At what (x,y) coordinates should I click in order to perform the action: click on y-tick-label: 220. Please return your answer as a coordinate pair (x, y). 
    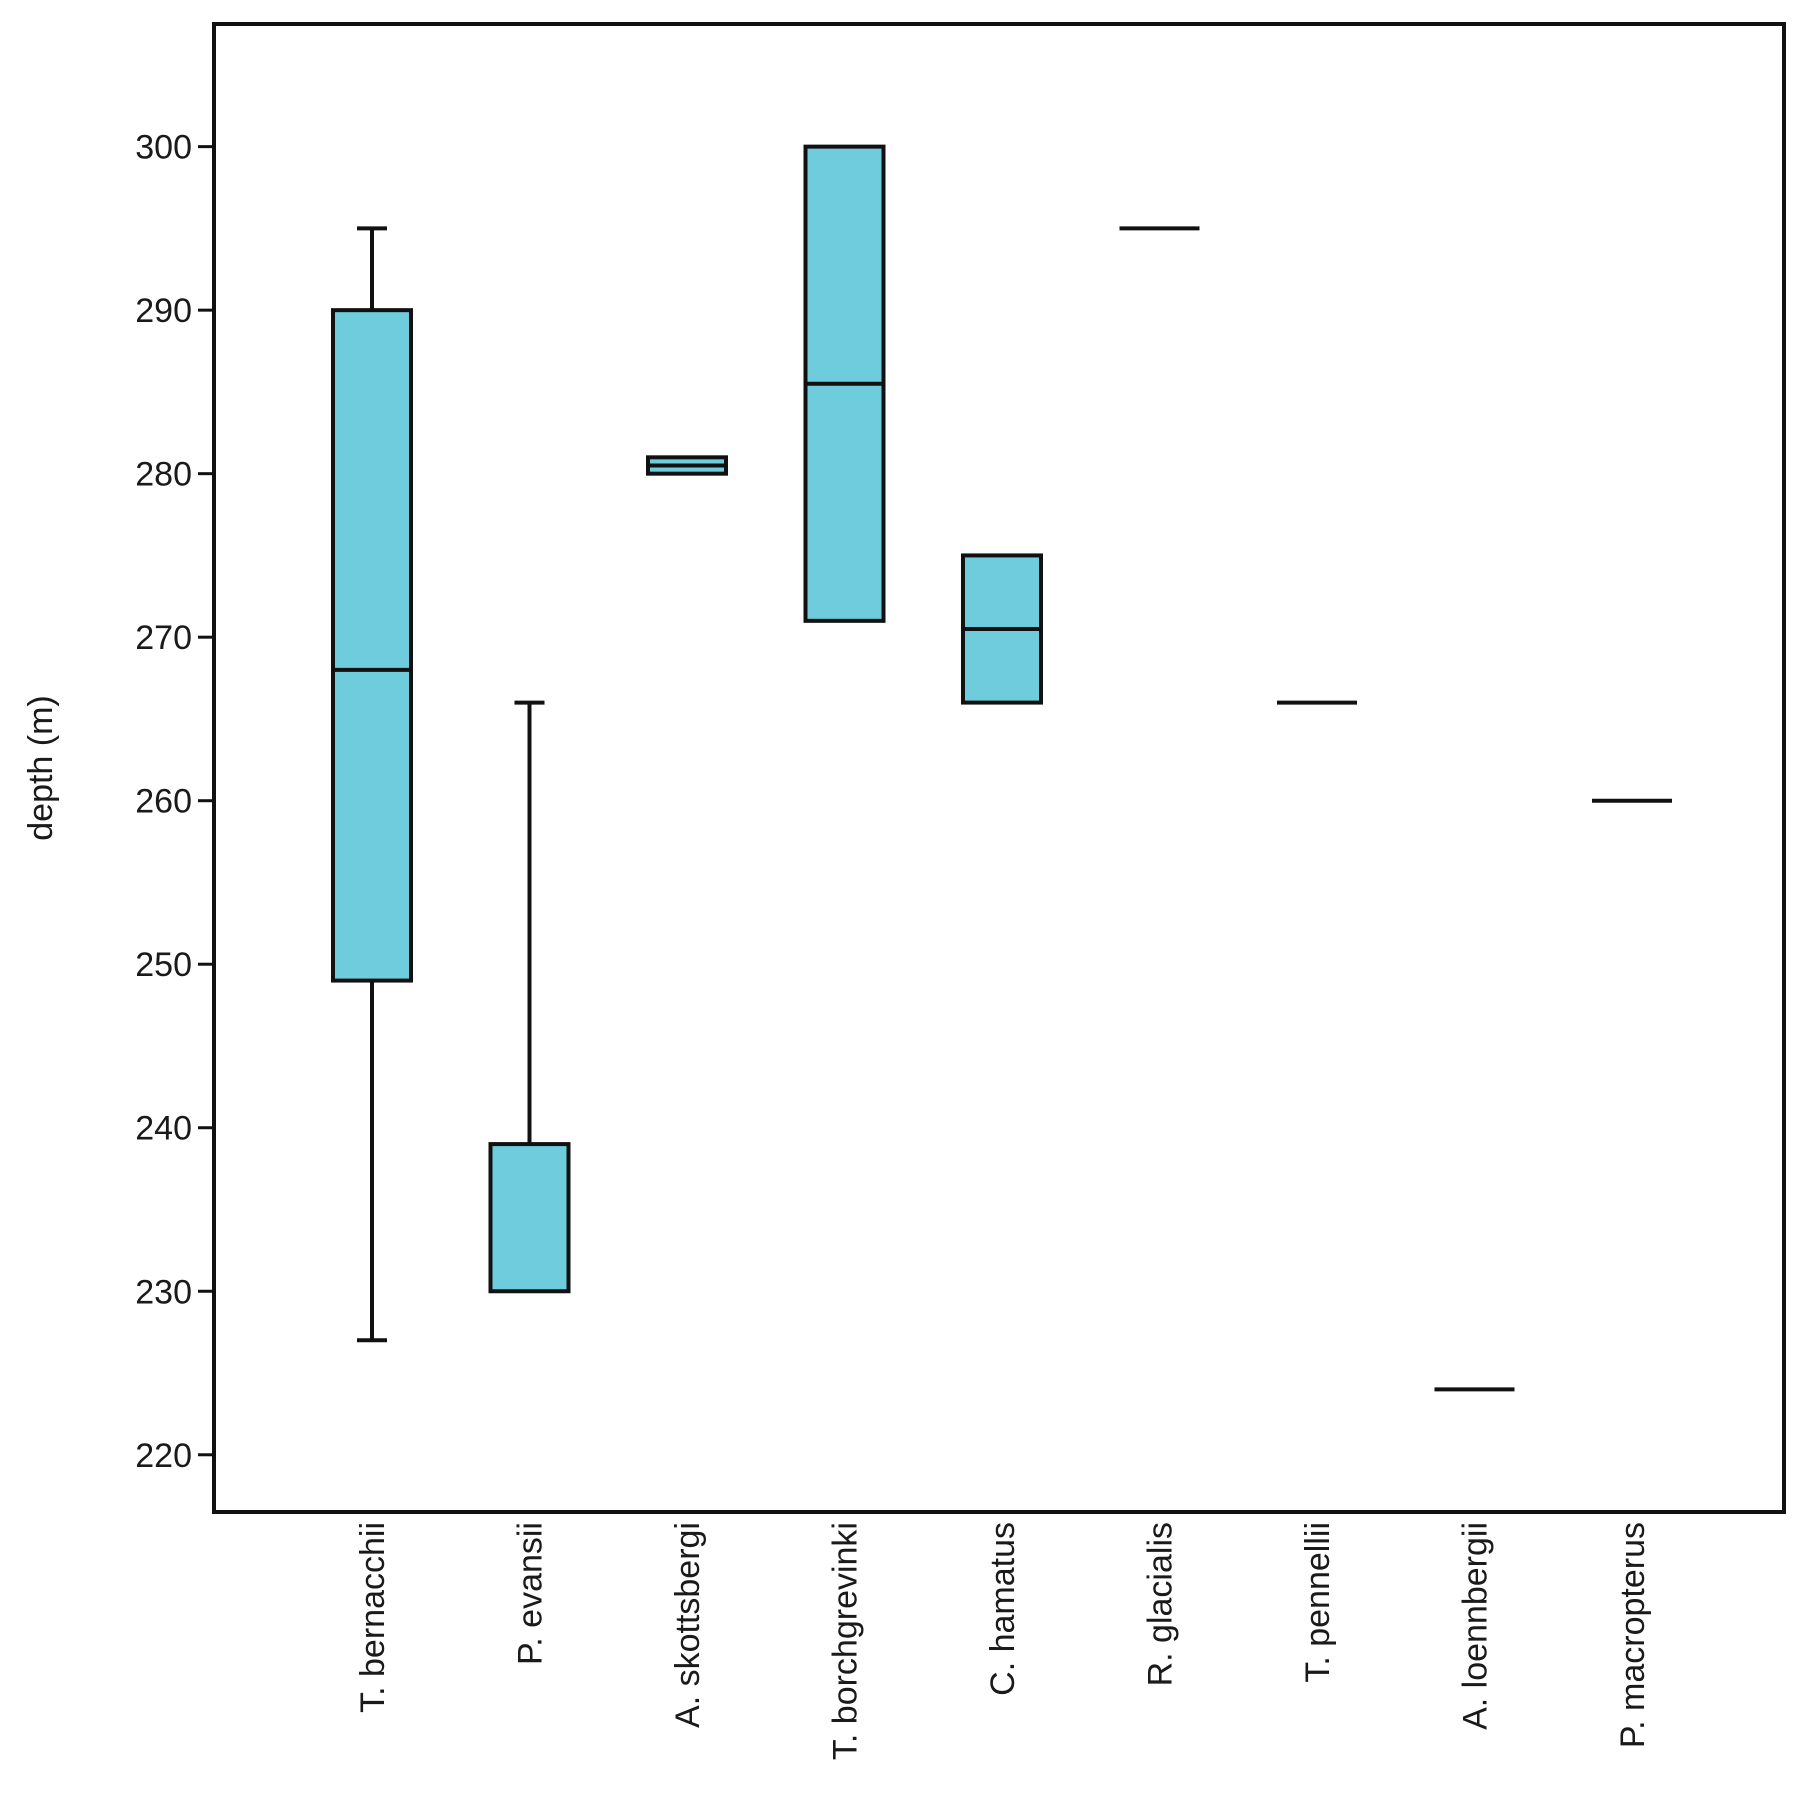
    Looking at the image, I should click on (163, 1456).